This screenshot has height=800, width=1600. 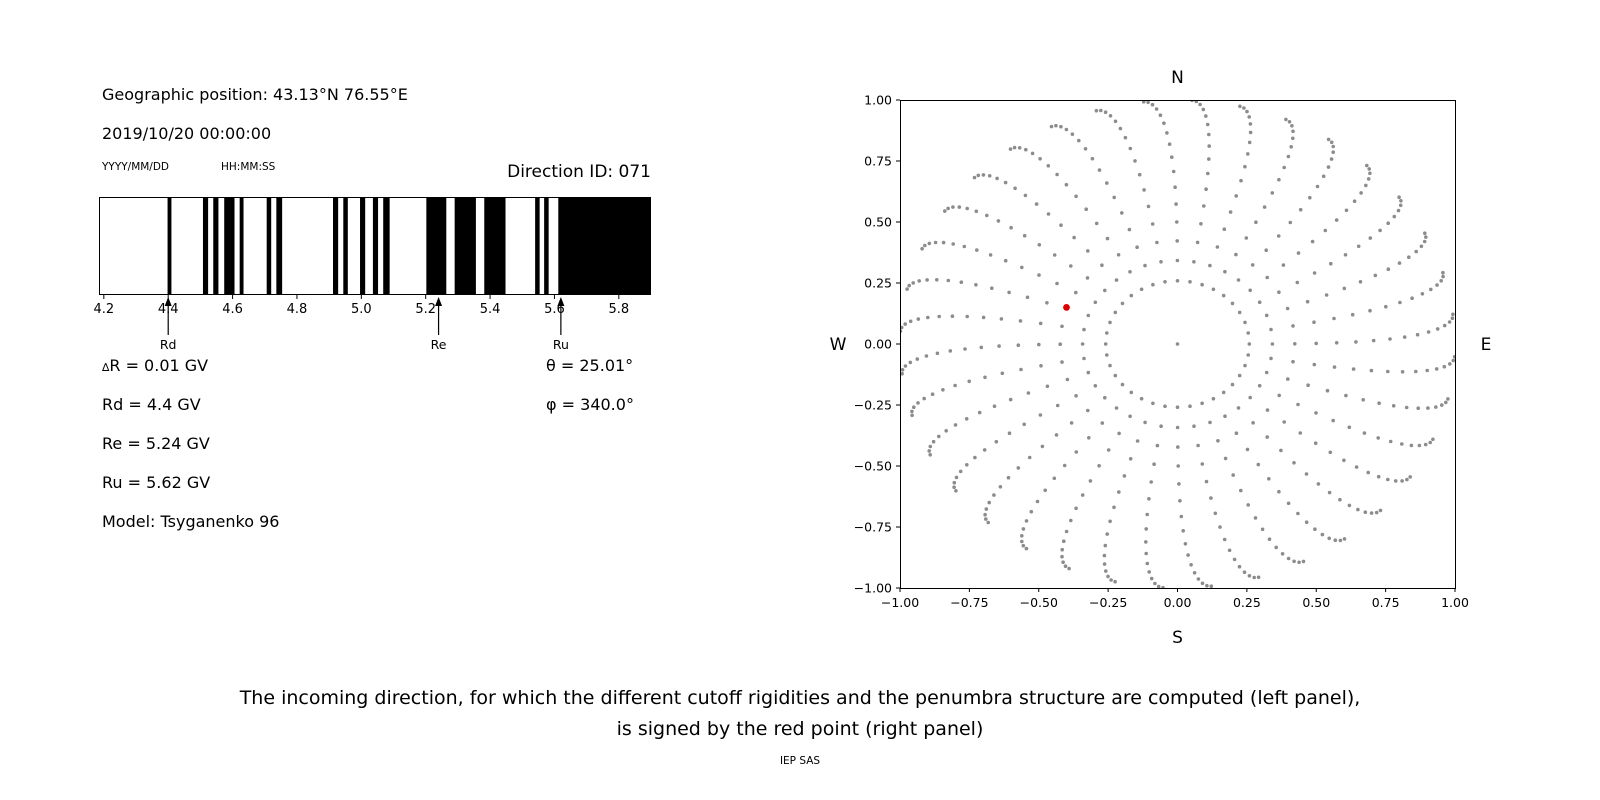 What do you see at coordinates (800, 761) in the screenshot?
I see `credit-text: IEP SAS` at bounding box center [800, 761].